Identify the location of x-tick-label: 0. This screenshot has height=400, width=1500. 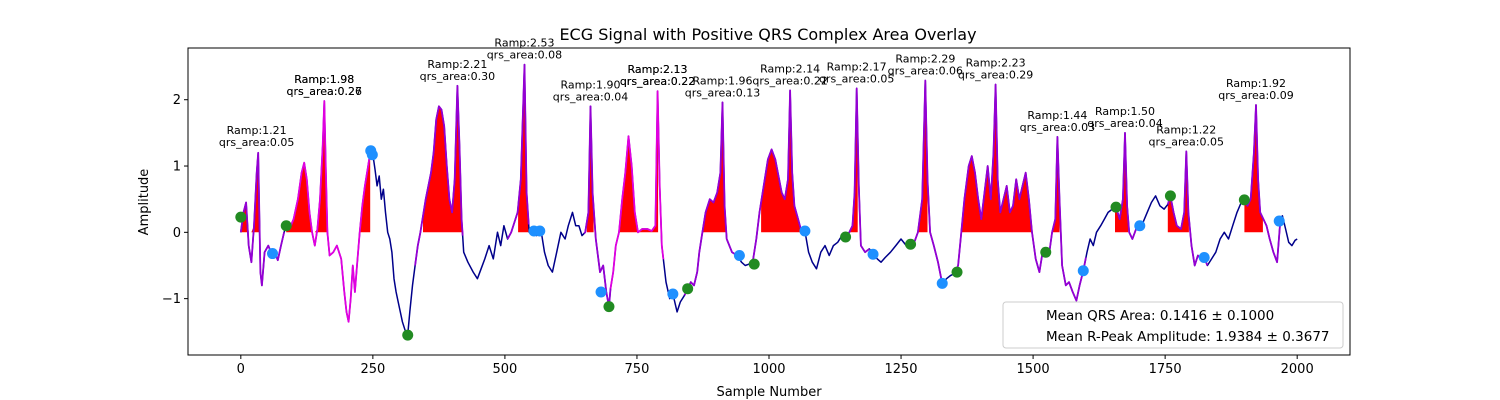
(241, 369).